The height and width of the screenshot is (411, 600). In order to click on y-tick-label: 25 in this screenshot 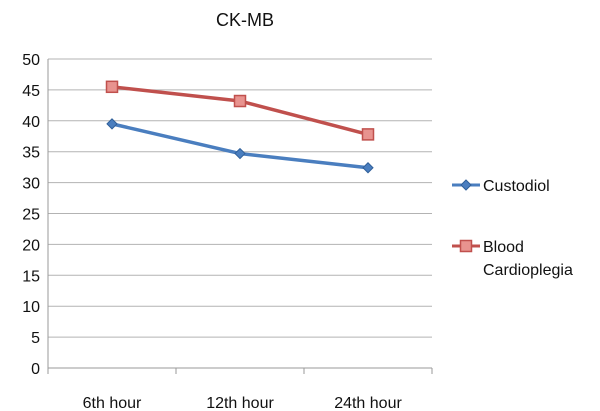, I will do `click(31, 215)`.